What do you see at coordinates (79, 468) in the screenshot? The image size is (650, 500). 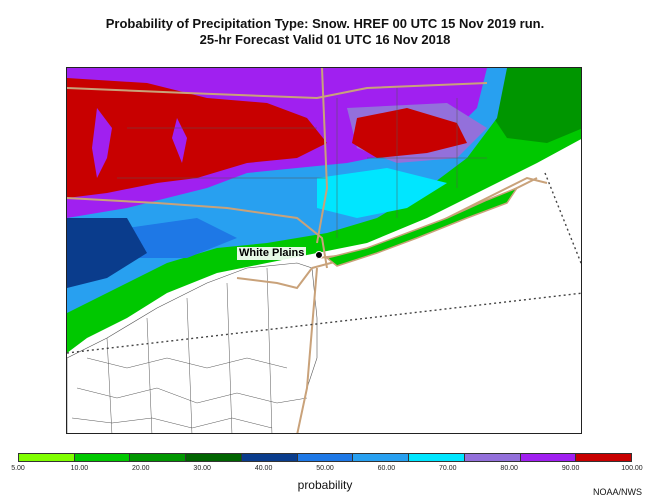 I see `colorbar-tick-label: 10.00` at bounding box center [79, 468].